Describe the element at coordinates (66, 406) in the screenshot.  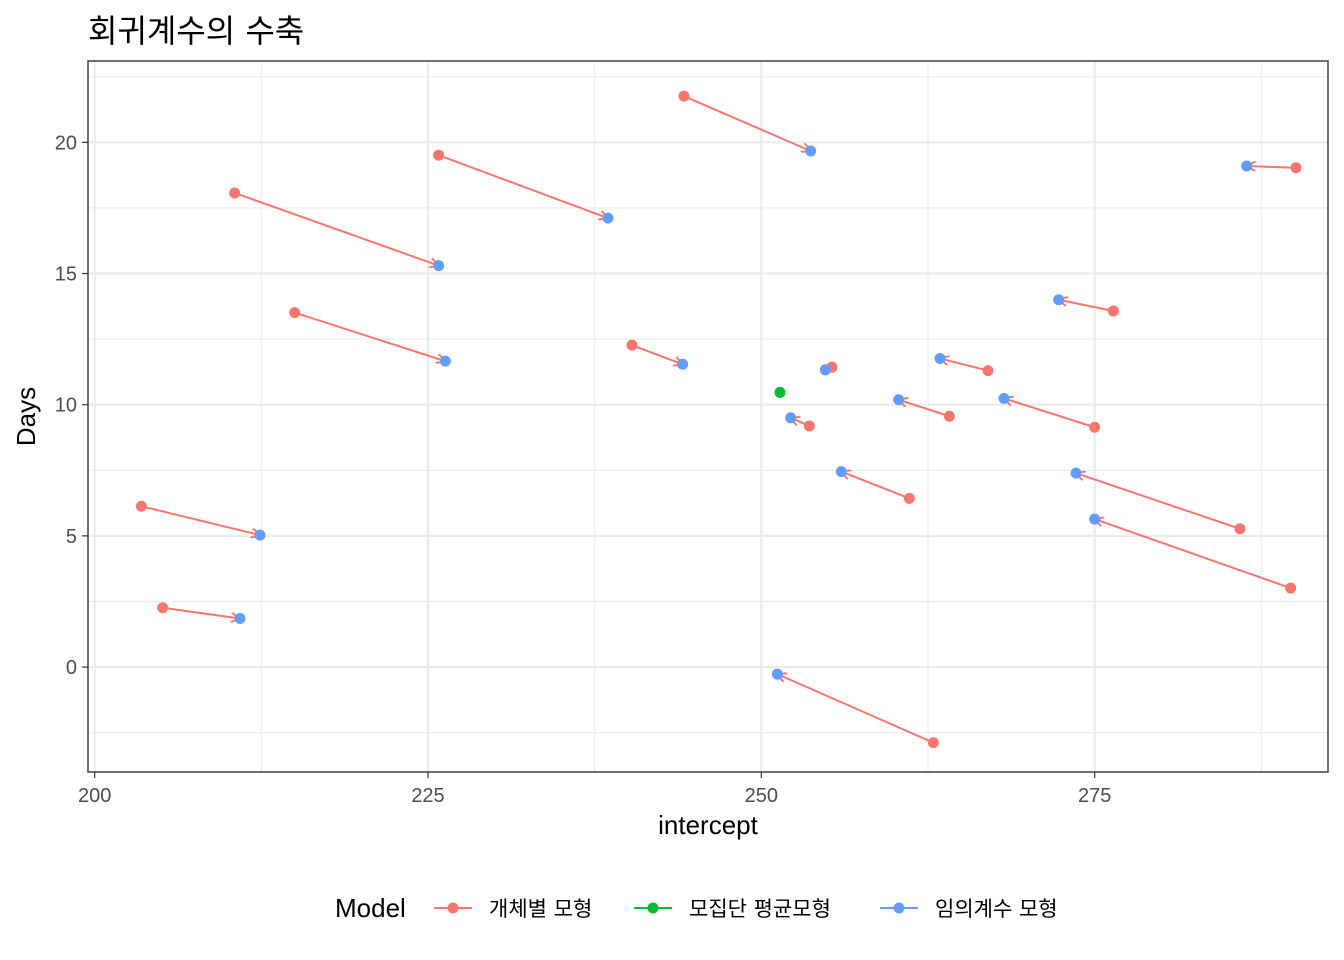
I see `y-tick-label: 10` at that location.